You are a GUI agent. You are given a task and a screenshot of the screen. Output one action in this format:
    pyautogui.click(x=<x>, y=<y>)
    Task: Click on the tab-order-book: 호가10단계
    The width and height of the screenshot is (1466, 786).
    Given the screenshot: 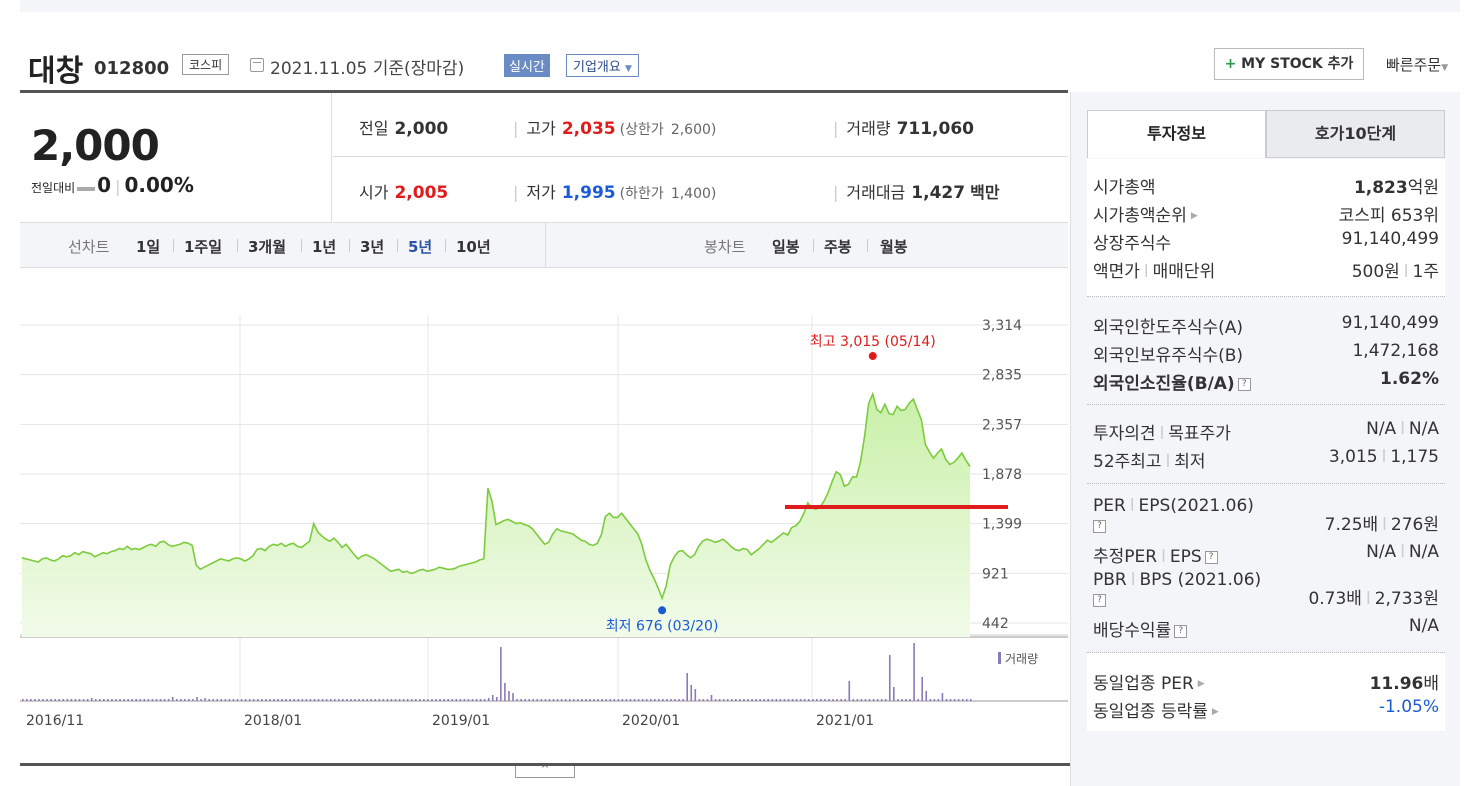 What is the action you would take?
    pyautogui.click(x=1355, y=134)
    